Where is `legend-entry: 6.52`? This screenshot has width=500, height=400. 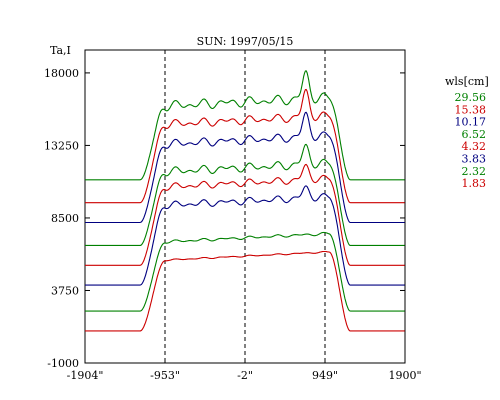
legend-entry: 6.52 is located at coordinates (474, 134).